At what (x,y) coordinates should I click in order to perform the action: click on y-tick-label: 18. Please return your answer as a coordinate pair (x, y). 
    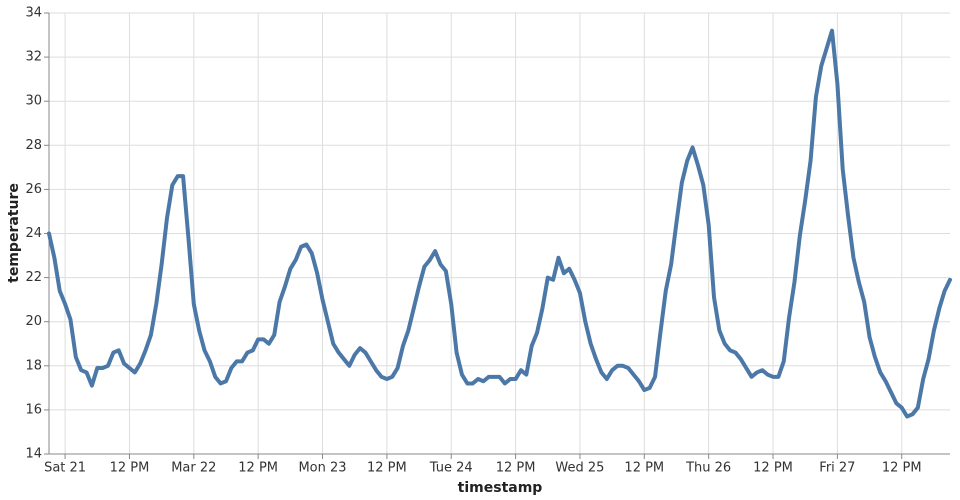
    Looking at the image, I should click on (33, 365).